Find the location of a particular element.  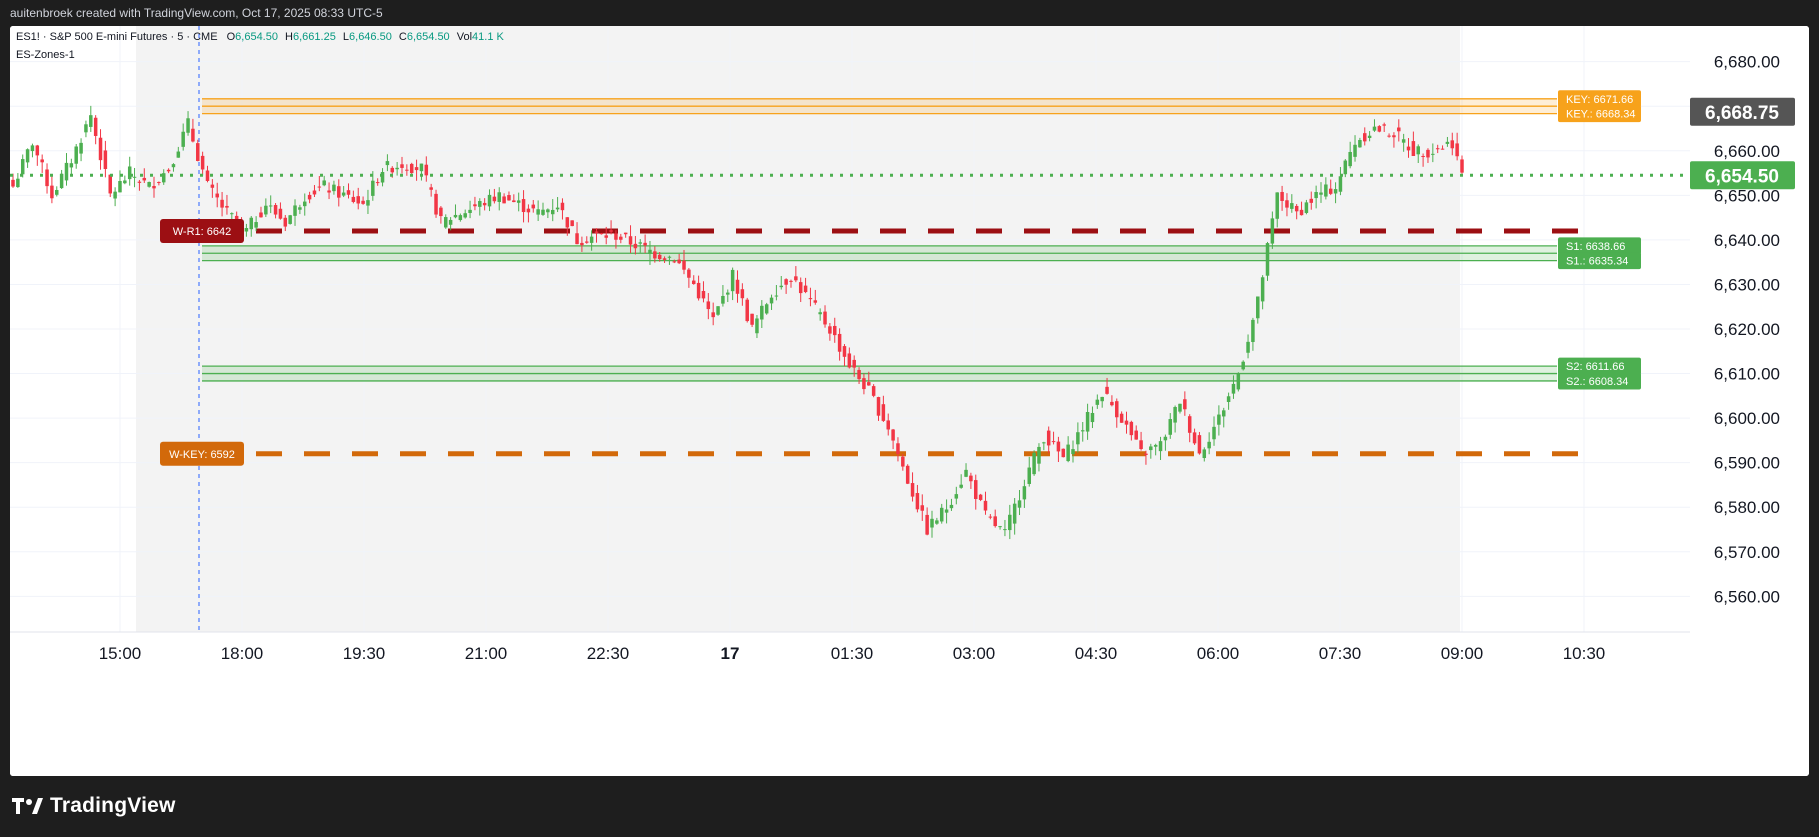

weekly-level-text: W-R1: 6642 is located at coordinates (202, 232).